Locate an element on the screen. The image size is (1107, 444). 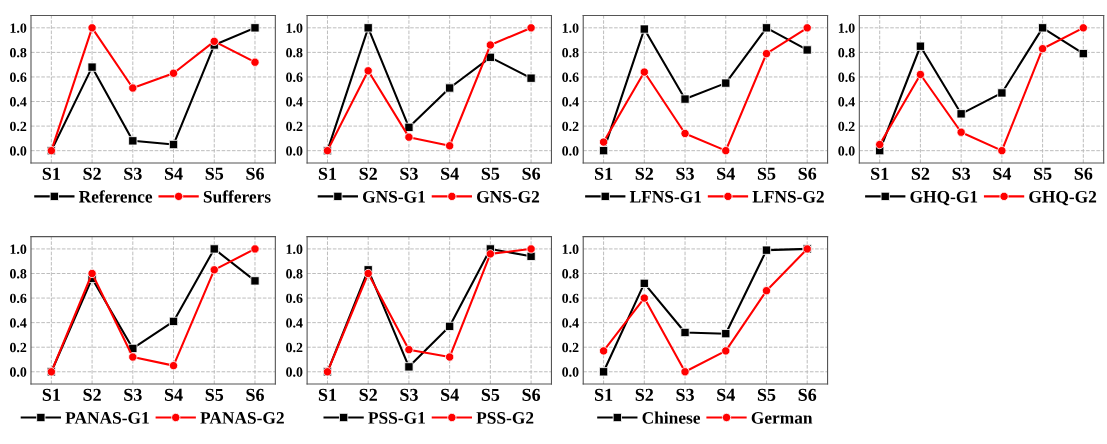
legend-label: PSS-G2 is located at coordinates (505, 418).